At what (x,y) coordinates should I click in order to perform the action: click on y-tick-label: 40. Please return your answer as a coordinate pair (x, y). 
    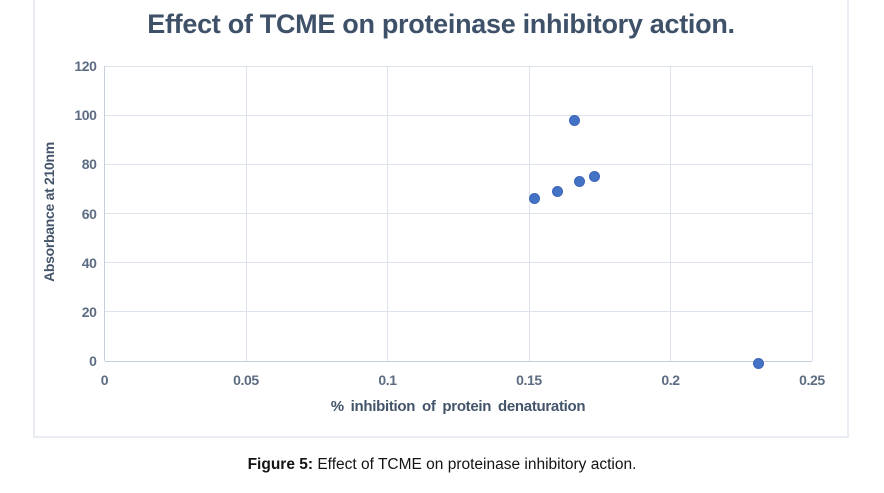
    Looking at the image, I should click on (89, 262).